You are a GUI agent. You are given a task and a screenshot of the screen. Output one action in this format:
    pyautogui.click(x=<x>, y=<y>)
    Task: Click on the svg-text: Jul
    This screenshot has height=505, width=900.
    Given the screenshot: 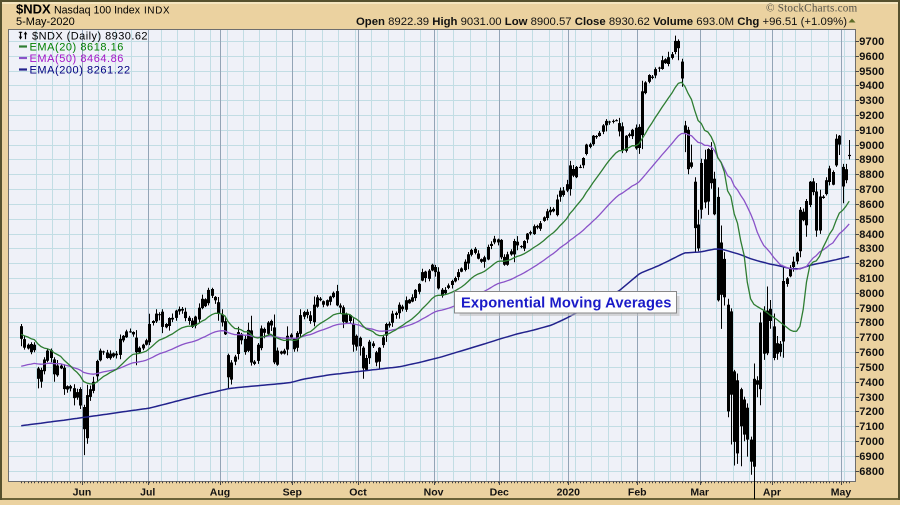 What is the action you would take?
    pyautogui.click(x=147, y=493)
    